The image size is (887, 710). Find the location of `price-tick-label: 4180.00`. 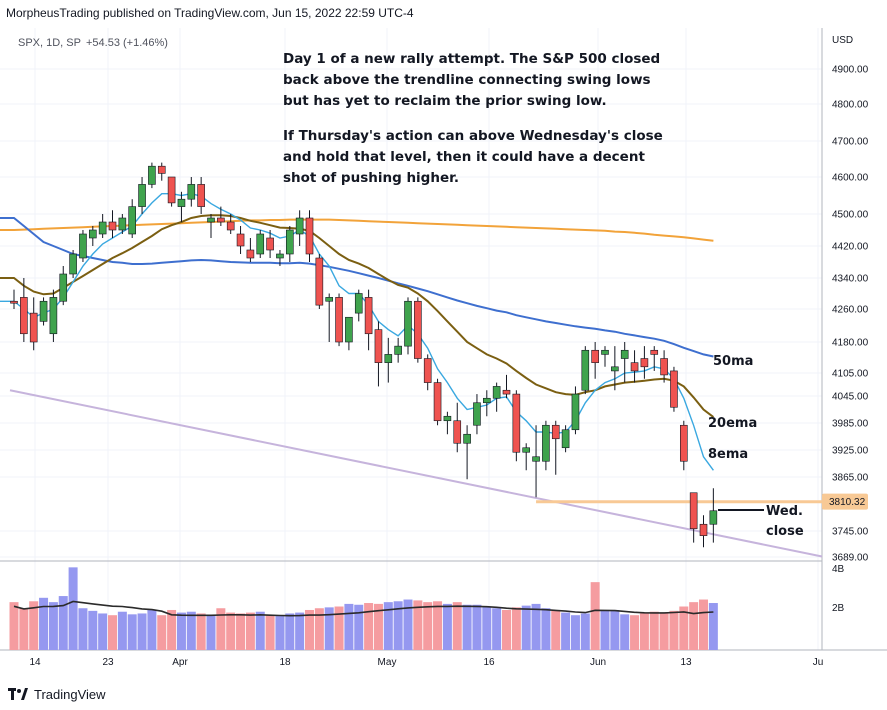

price-tick-label: 4180.00 is located at coordinates (850, 343).